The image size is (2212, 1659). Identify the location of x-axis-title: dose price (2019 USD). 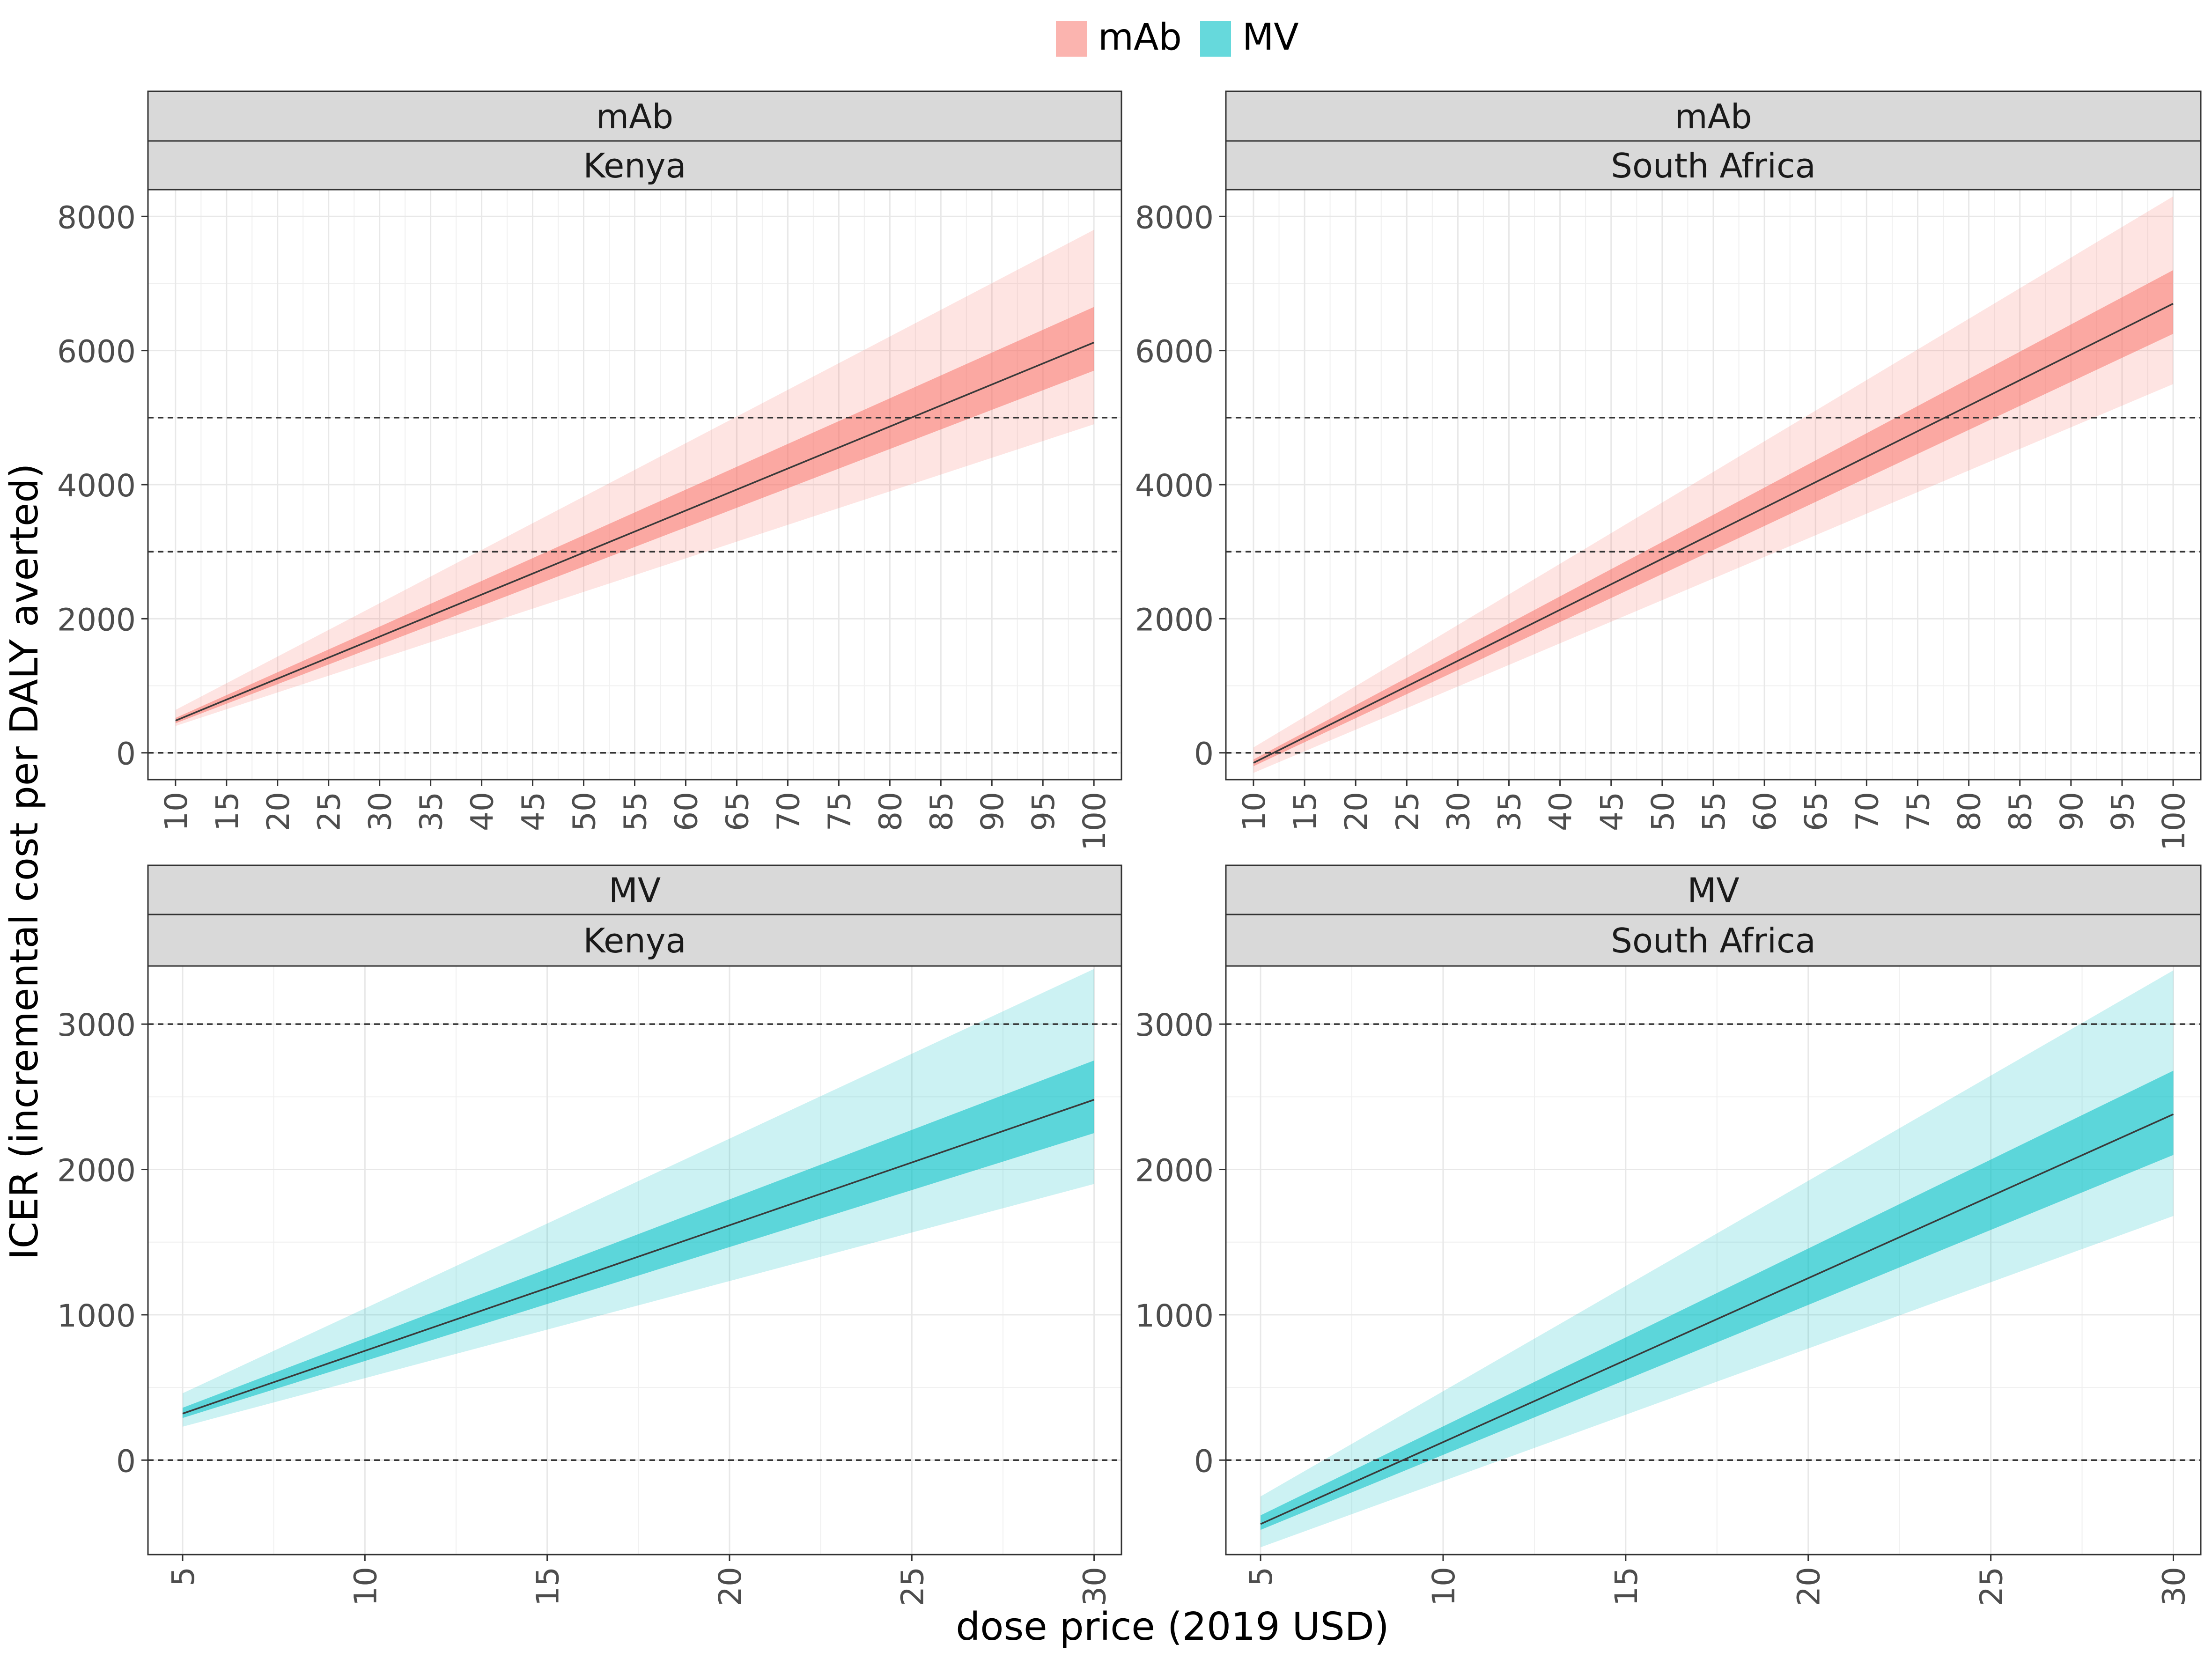
(1173, 1627).